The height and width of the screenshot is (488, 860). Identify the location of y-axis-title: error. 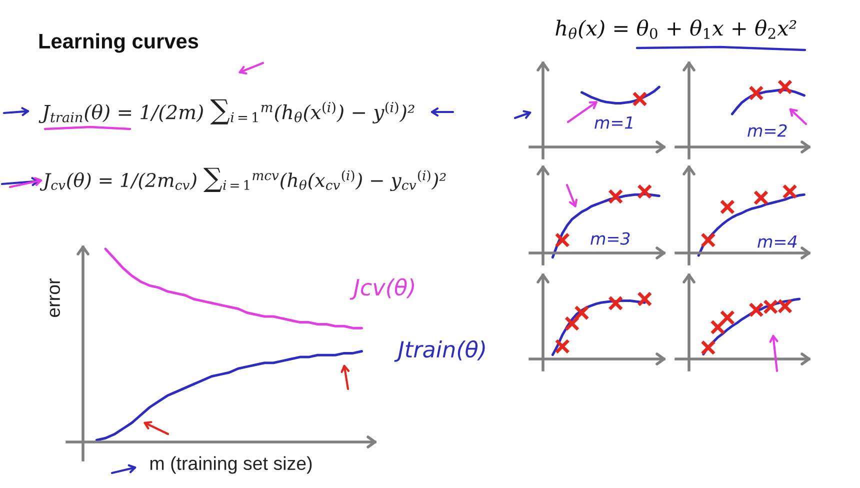
(55, 297).